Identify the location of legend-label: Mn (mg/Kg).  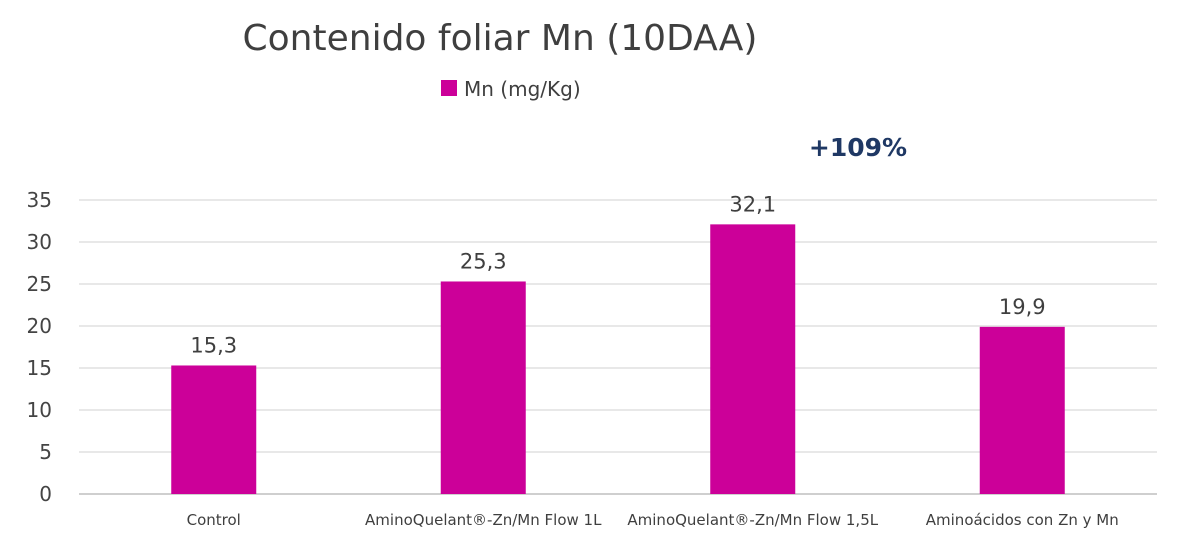
(522, 89).